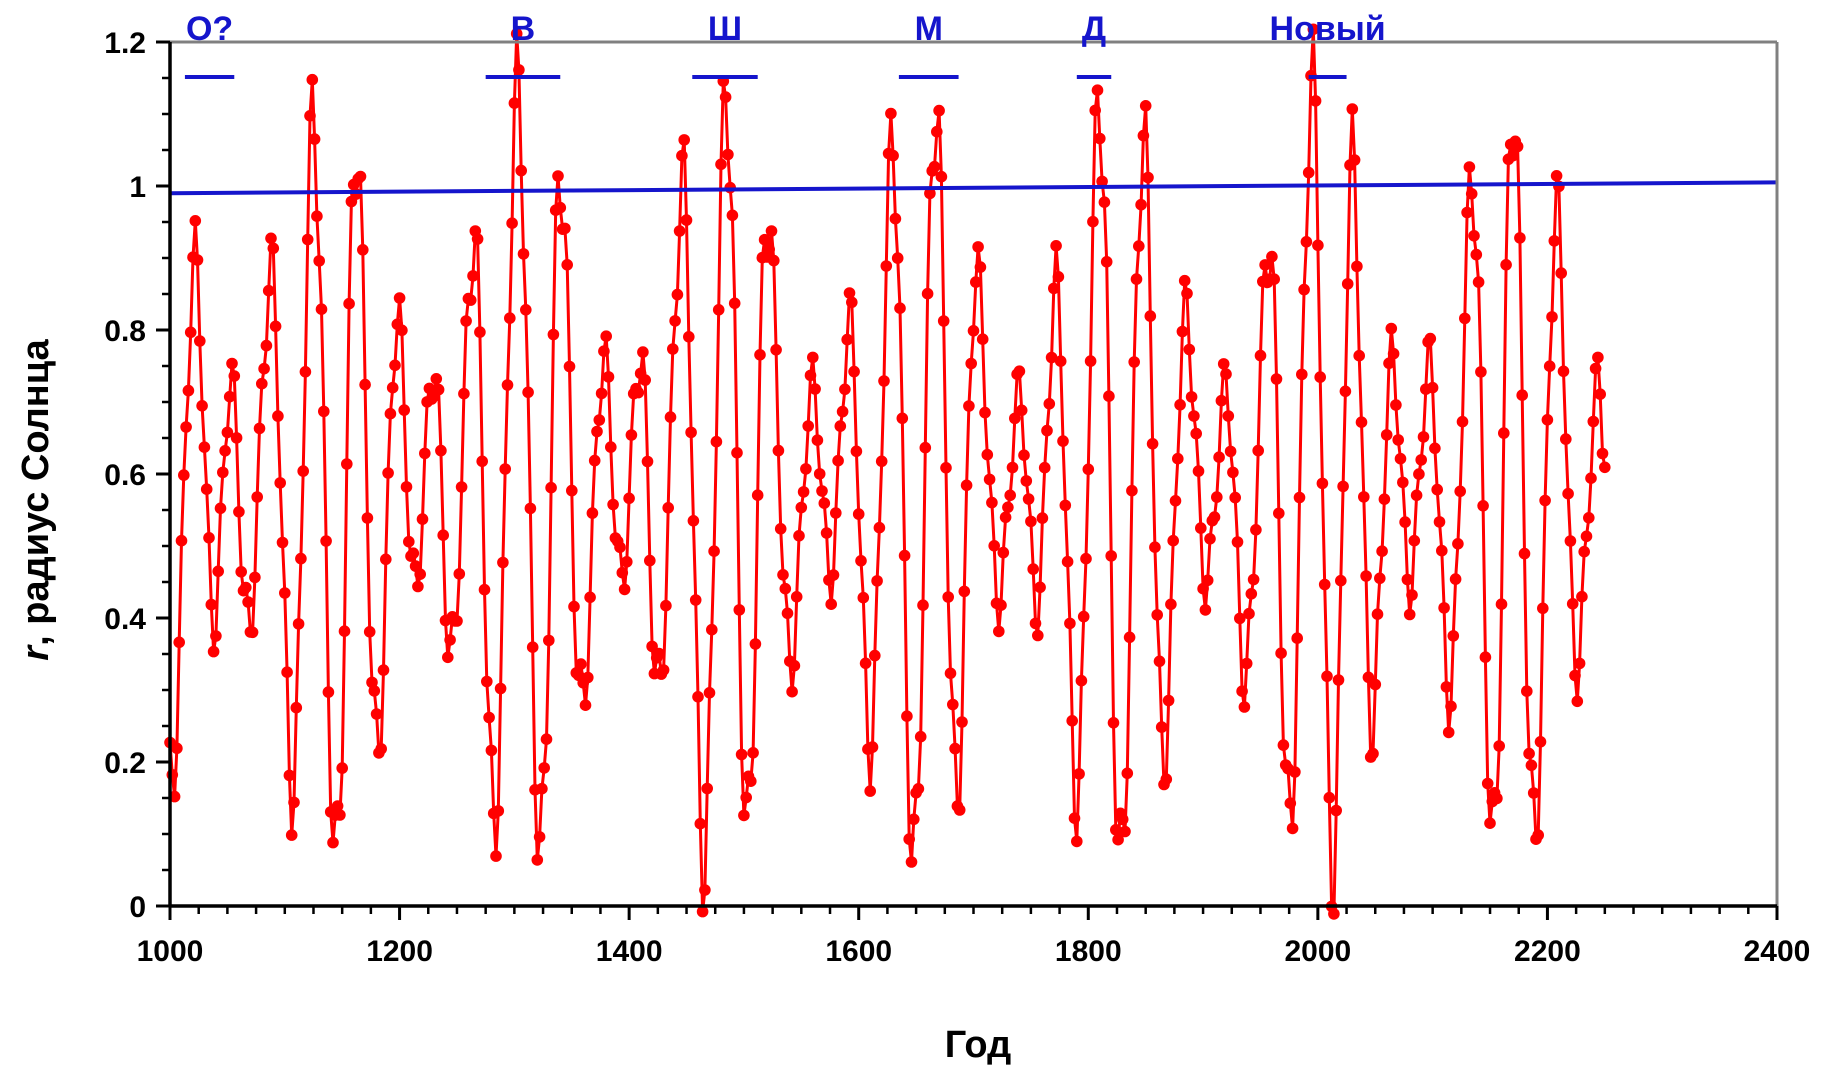  What do you see at coordinates (36, 499) in the screenshot?
I see `y-axis-title: r, радиус Солнца` at bounding box center [36, 499].